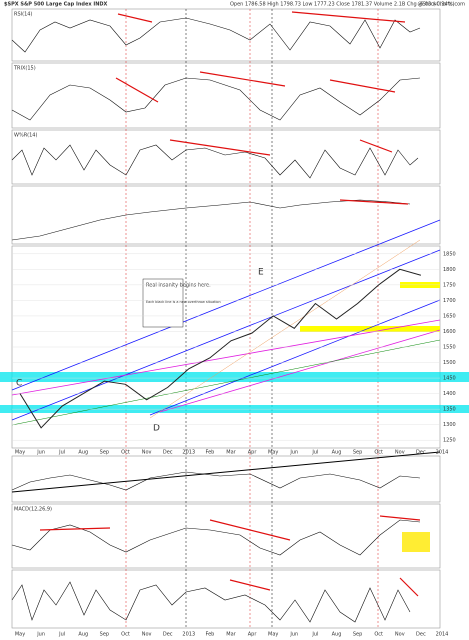 This screenshot has height=640, width=469. I want to click on y-tick-label: 1850, so click(449, 254).